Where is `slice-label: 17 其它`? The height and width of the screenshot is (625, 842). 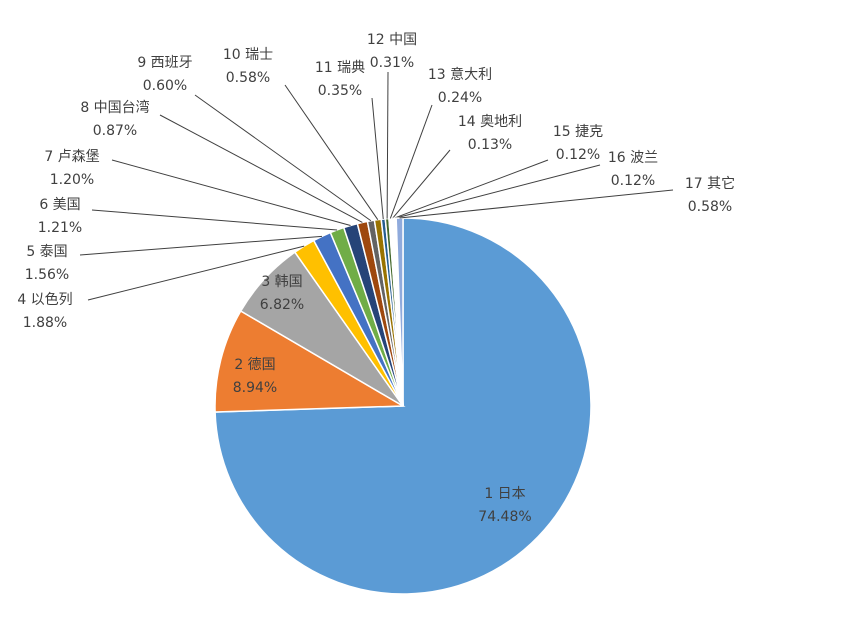 slice-label: 17 其它 is located at coordinates (710, 183).